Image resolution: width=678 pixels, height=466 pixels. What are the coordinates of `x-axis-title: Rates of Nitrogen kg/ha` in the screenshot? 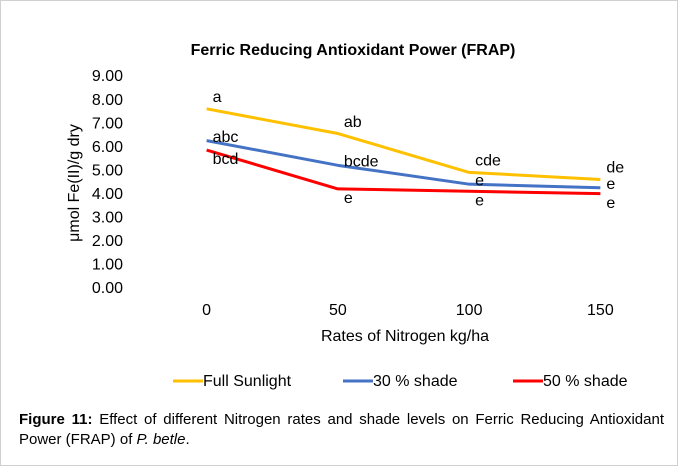 It's located at (405, 336).